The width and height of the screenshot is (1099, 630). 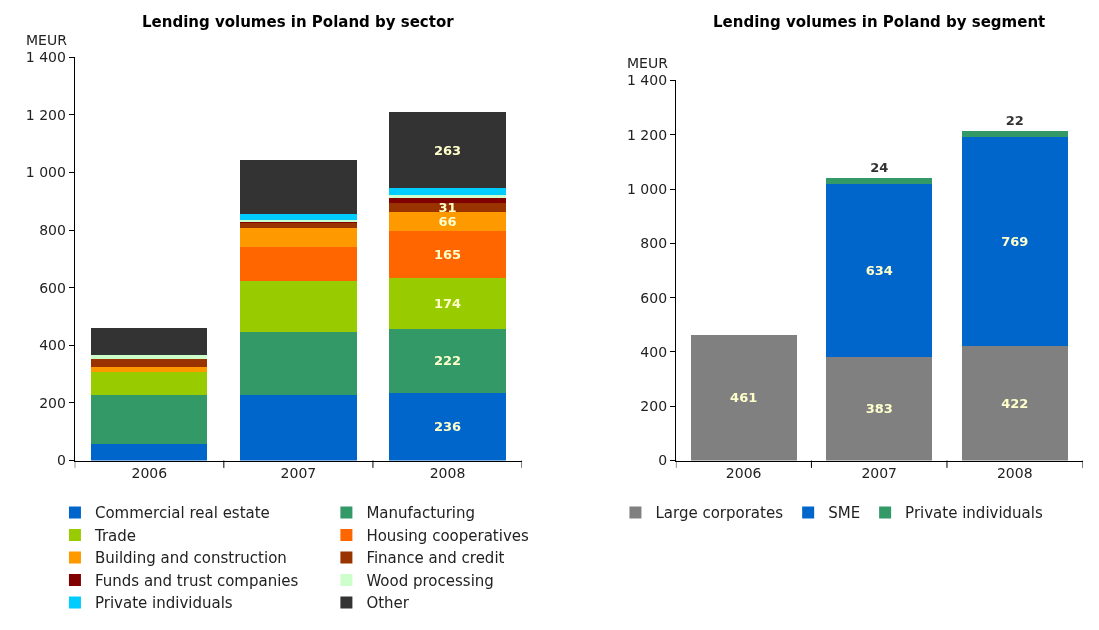 I want to click on data-label: 165, so click(x=447, y=255).